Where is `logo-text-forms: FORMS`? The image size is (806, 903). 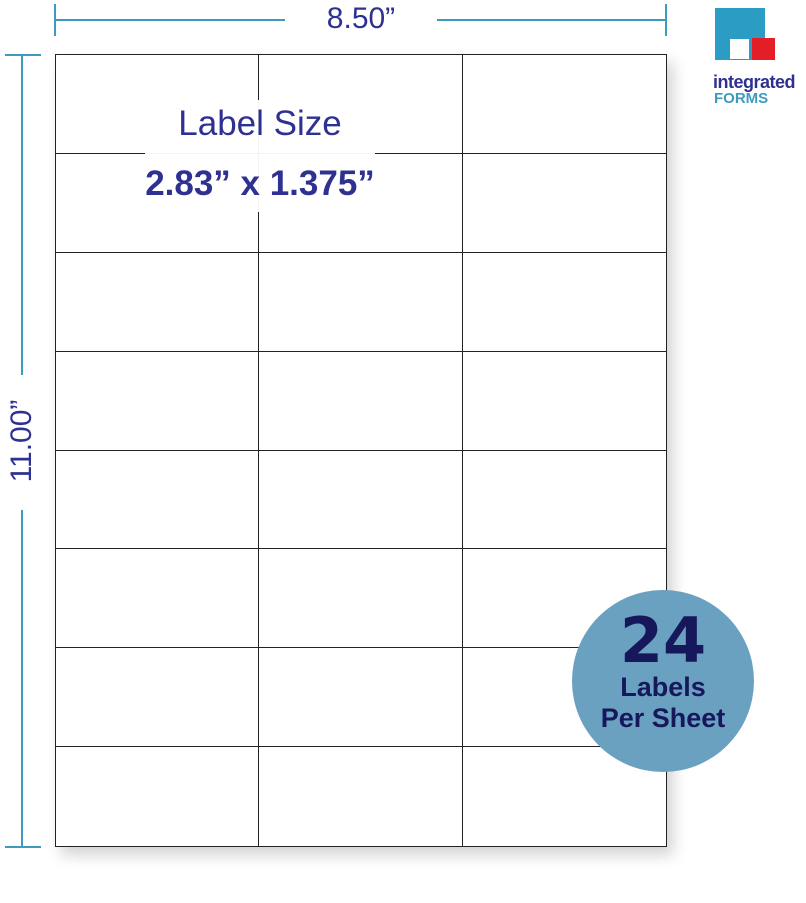 logo-text-forms: FORMS is located at coordinates (741, 98).